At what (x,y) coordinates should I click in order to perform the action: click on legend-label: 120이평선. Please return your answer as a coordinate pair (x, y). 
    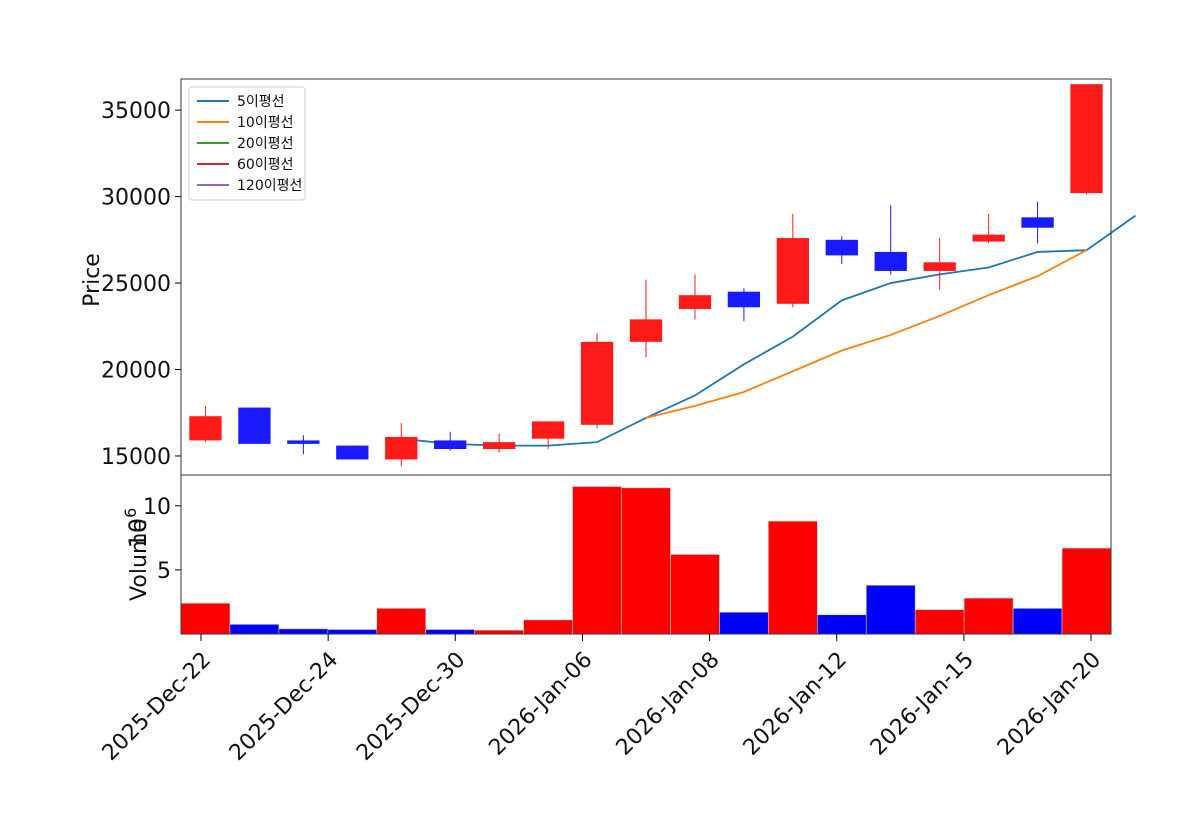
    Looking at the image, I should click on (269, 186).